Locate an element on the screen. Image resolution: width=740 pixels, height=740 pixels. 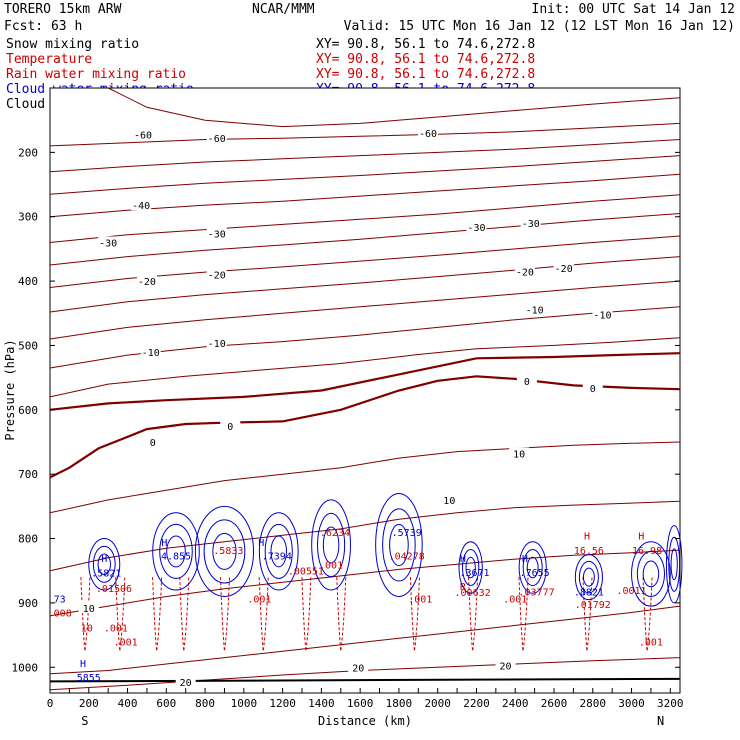
x-tick-label-9: 1800 is located at coordinates (399, 703).